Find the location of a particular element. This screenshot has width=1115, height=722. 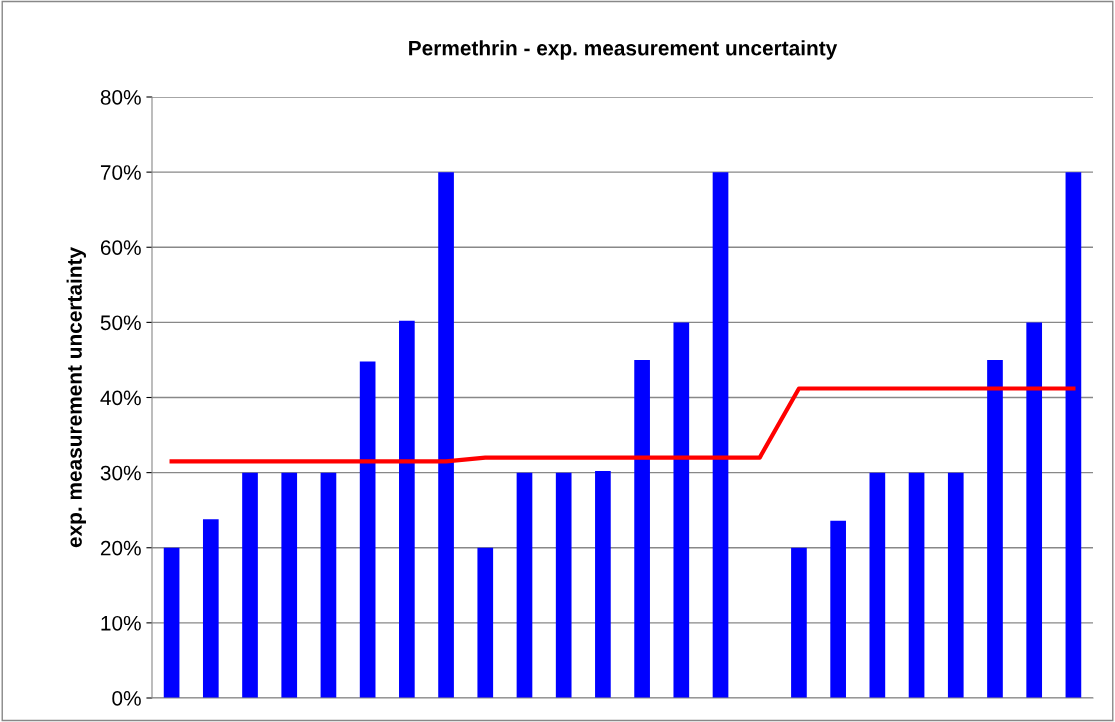

chart-title: Permethrin - exp. measurement uncertainty is located at coordinates (623, 50).